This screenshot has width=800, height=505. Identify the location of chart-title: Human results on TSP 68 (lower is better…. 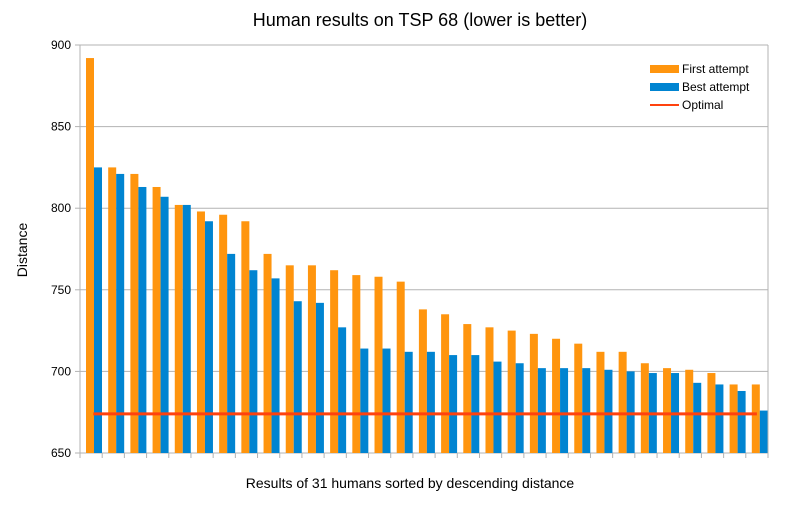
(420, 20).